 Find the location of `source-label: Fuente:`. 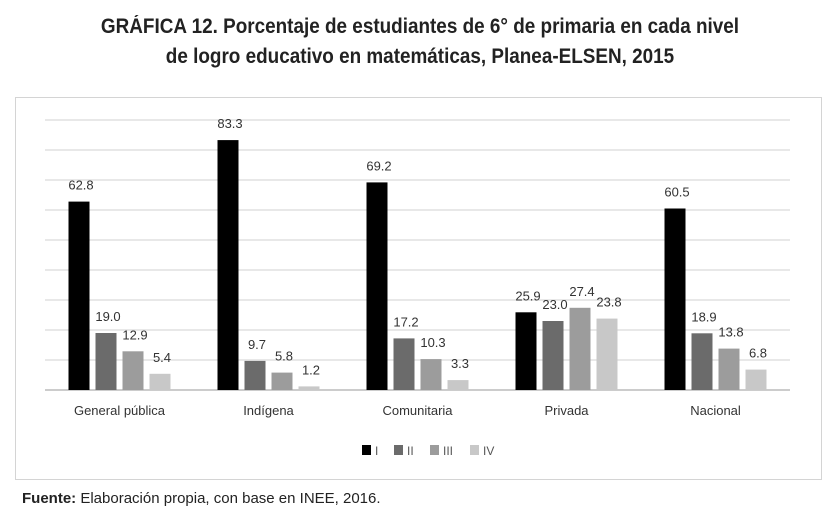

source-label: Fuente: is located at coordinates (49, 498).